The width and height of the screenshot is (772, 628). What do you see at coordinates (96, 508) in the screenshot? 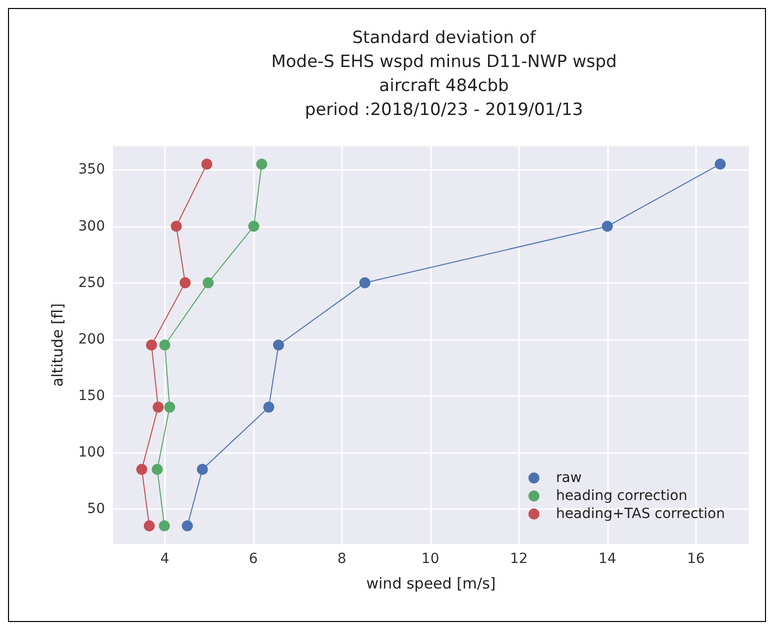
I see `y-tick-label: 50` at bounding box center [96, 508].